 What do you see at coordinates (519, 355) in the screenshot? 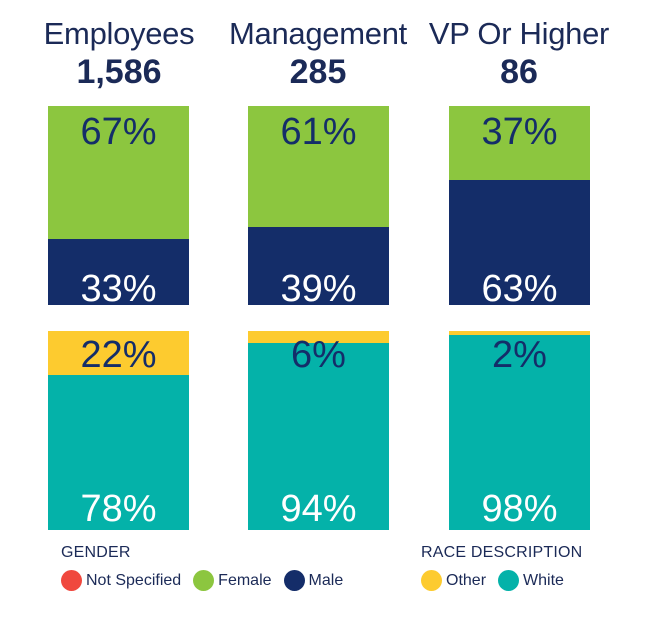
I see `other-pct-label: 2%` at bounding box center [519, 355].